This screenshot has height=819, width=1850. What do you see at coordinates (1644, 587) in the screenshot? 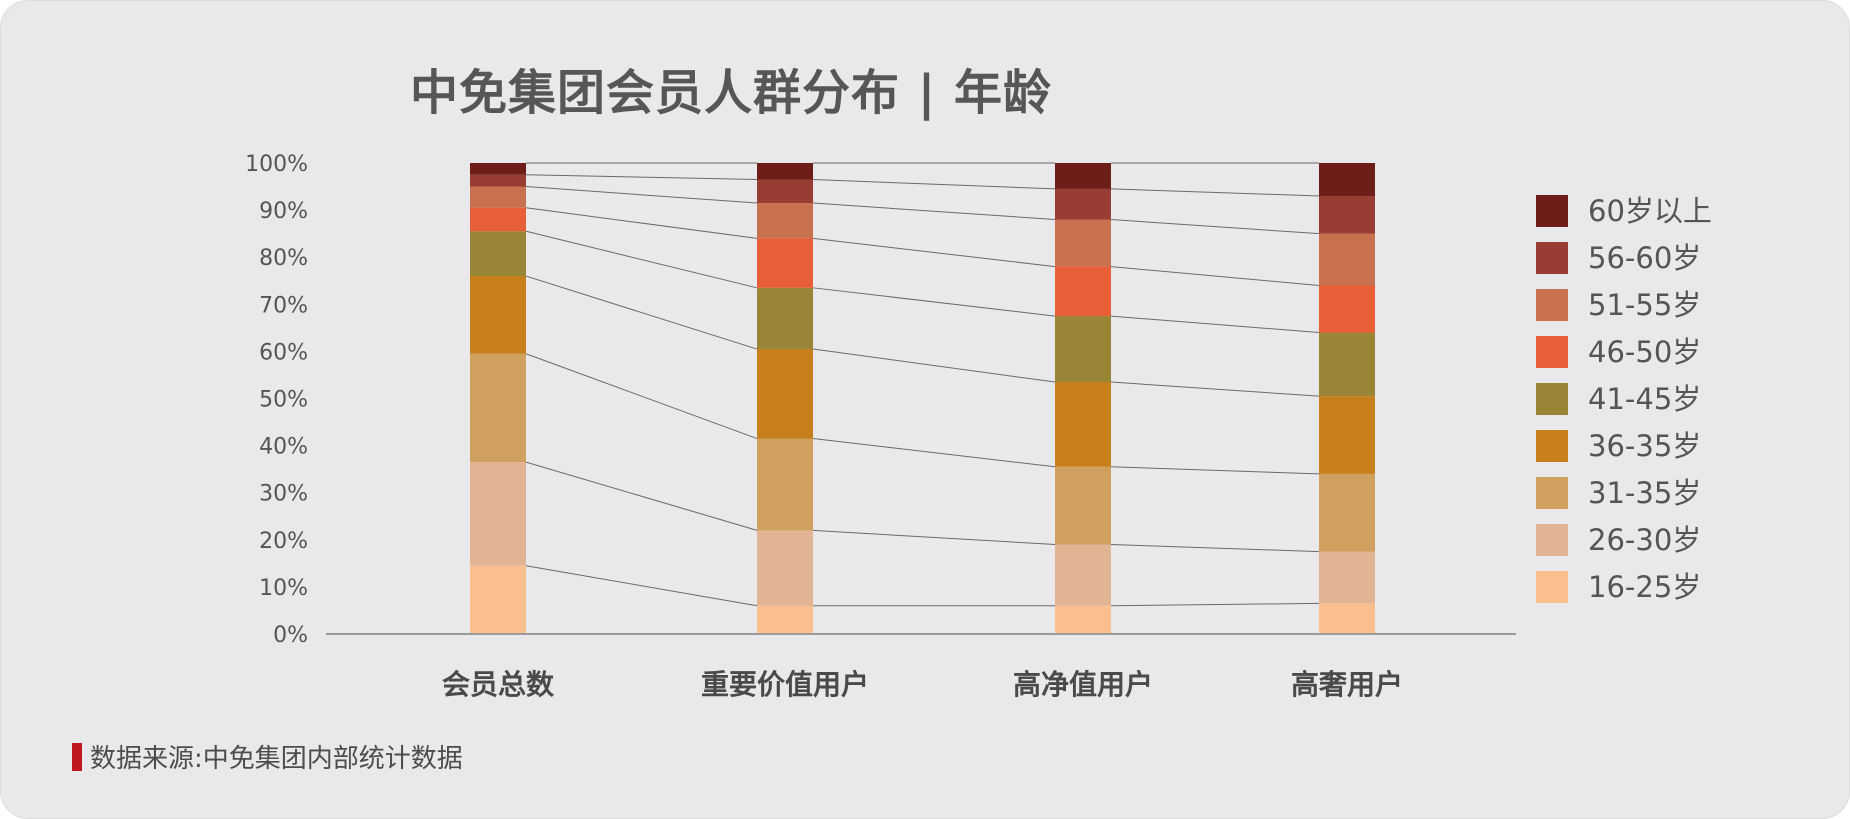
I see `legend-label: 16-25岁` at bounding box center [1644, 587].